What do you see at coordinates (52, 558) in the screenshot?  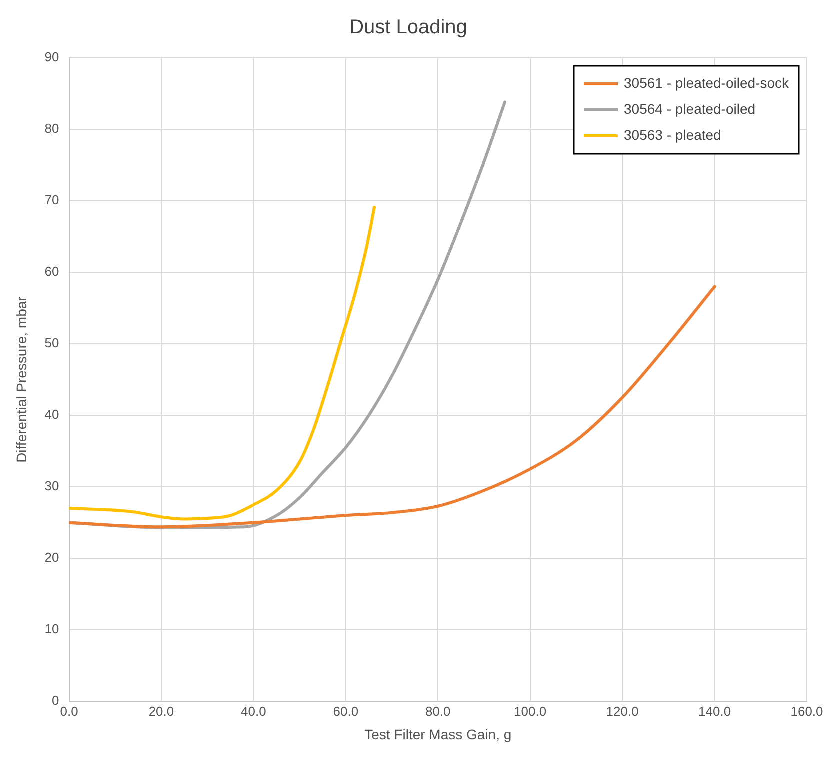 I see `y-tick-label: 20` at bounding box center [52, 558].